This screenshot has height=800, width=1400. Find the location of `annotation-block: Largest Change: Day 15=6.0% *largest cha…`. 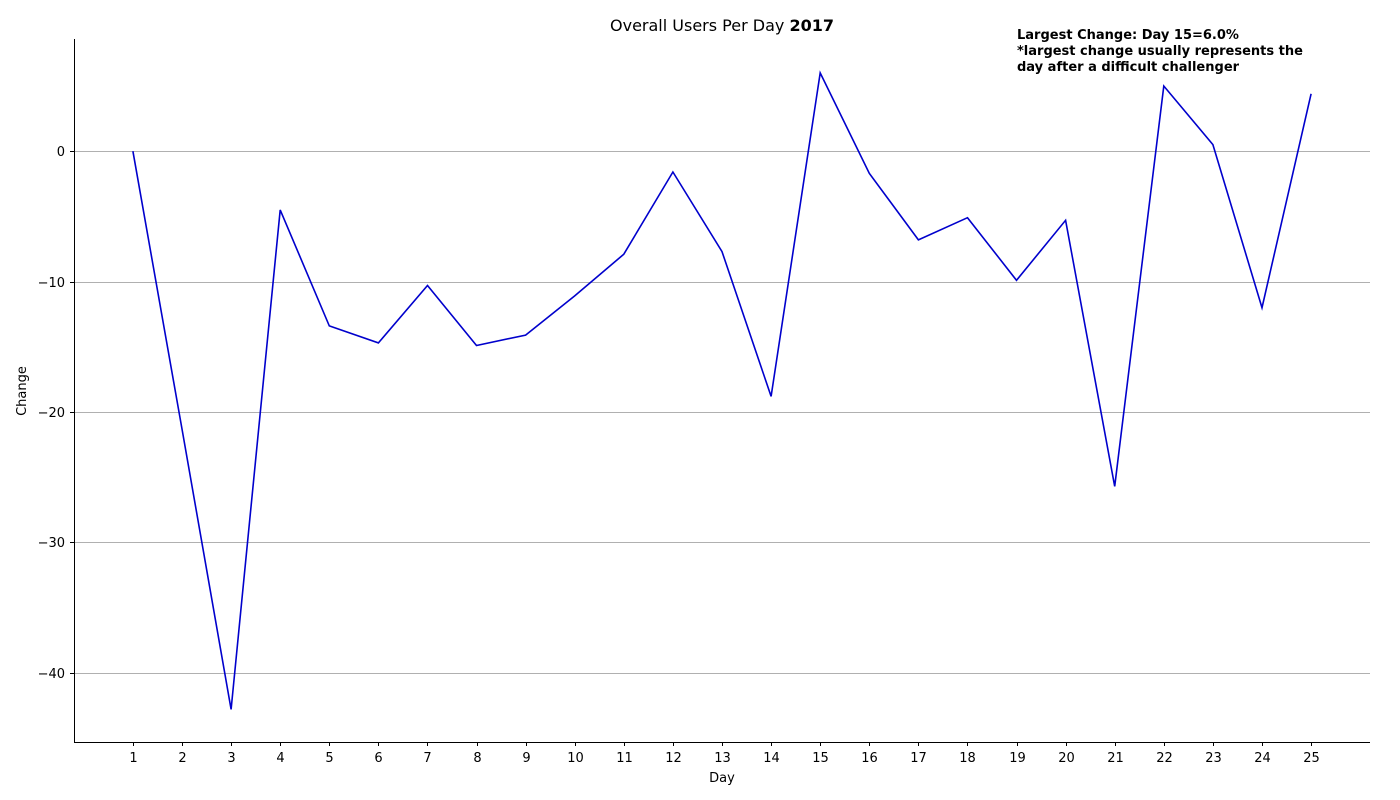

annotation-block: Largest Change: Day 15=6.0% *largest cha… is located at coordinates (1160, 51).